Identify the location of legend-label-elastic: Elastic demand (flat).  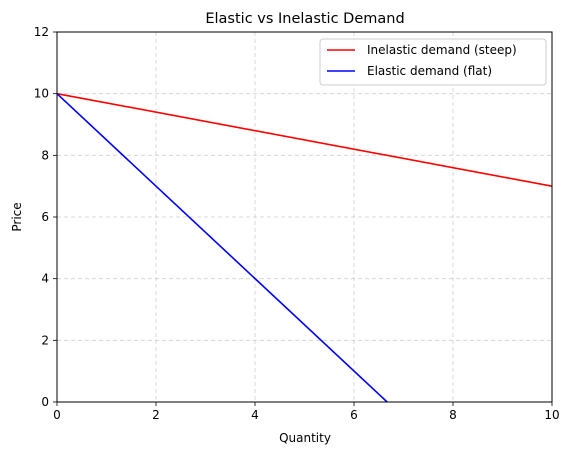
(429, 71).